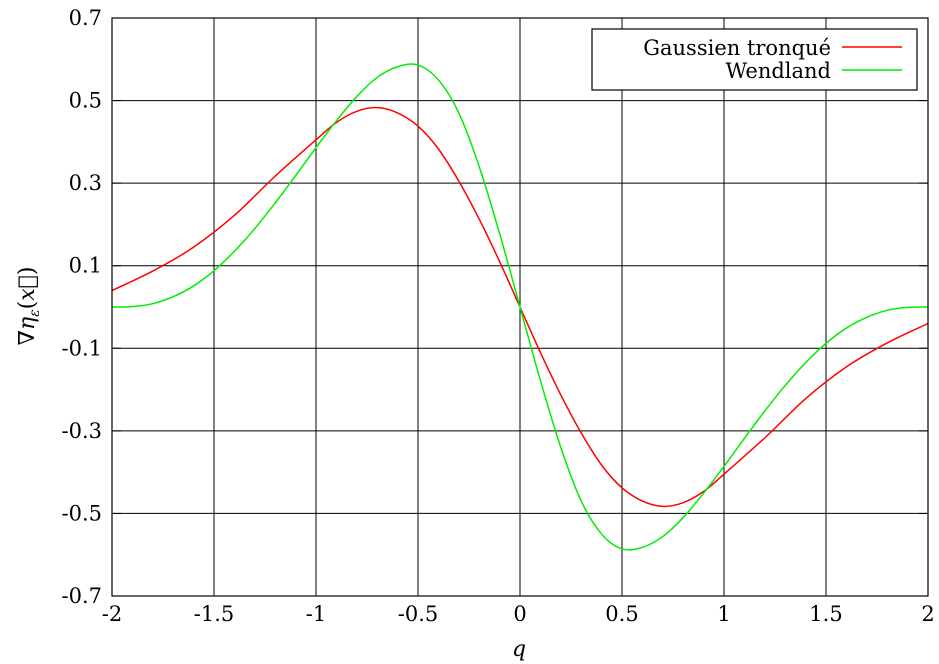 This screenshot has height=664, width=939. I want to click on y-tick-label: 0.5, so click(85, 101).